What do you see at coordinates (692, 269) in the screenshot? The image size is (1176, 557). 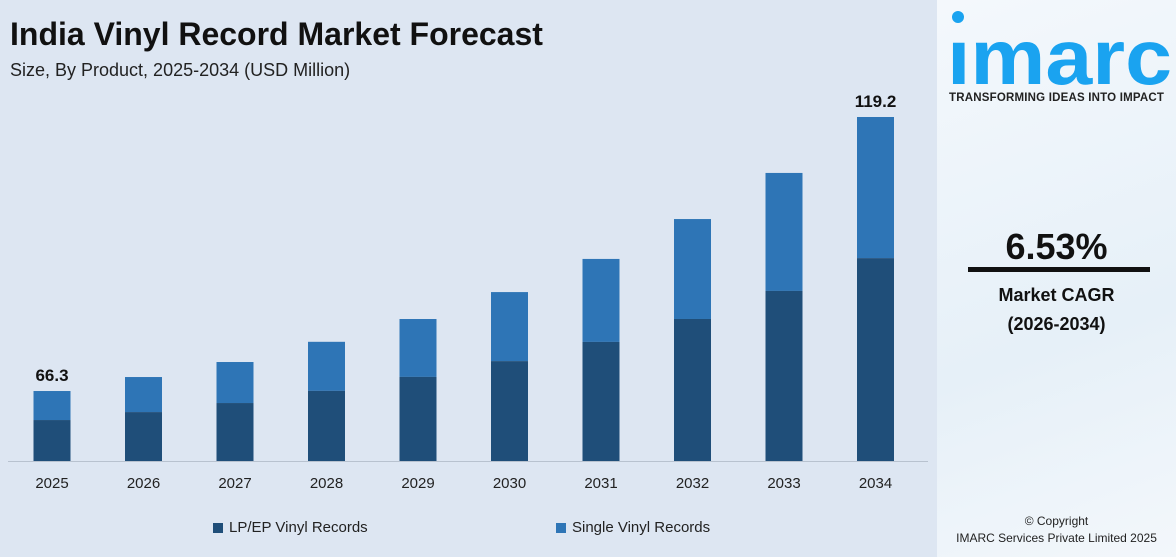 I see `bar-single-2032` at bounding box center [692, 269].